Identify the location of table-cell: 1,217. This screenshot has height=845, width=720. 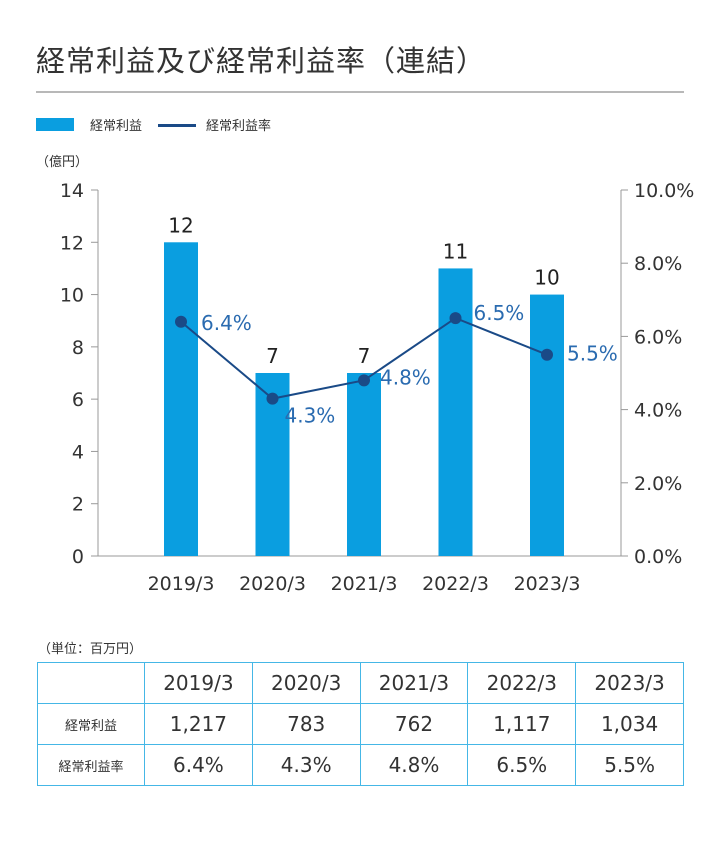
(198, 724).